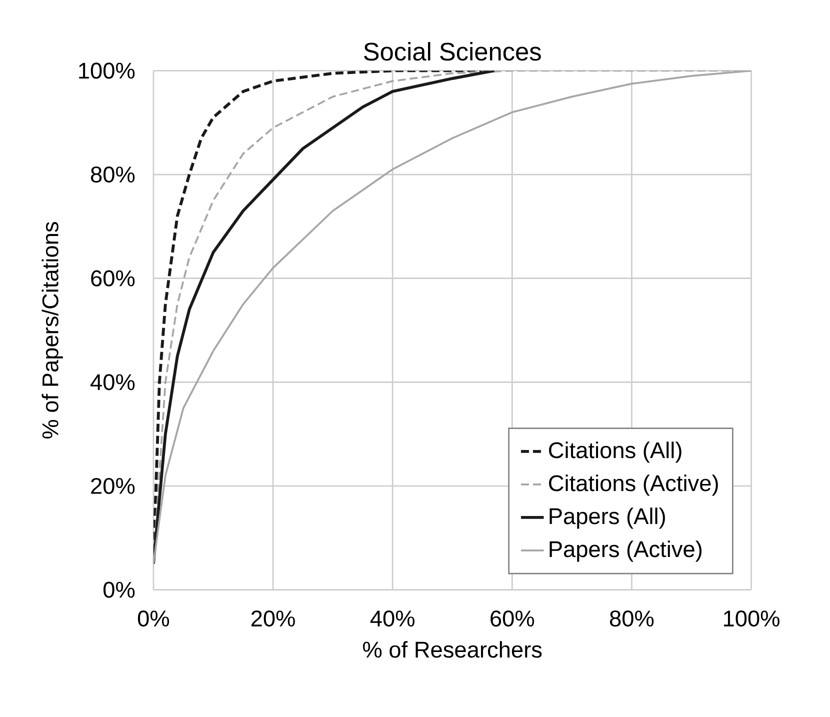 The image size is (830, 717). What do you see at coordinates (615, 452) in the screenshot?
I see `legend-label: Citations (All)` at bounding box center [615, 452].